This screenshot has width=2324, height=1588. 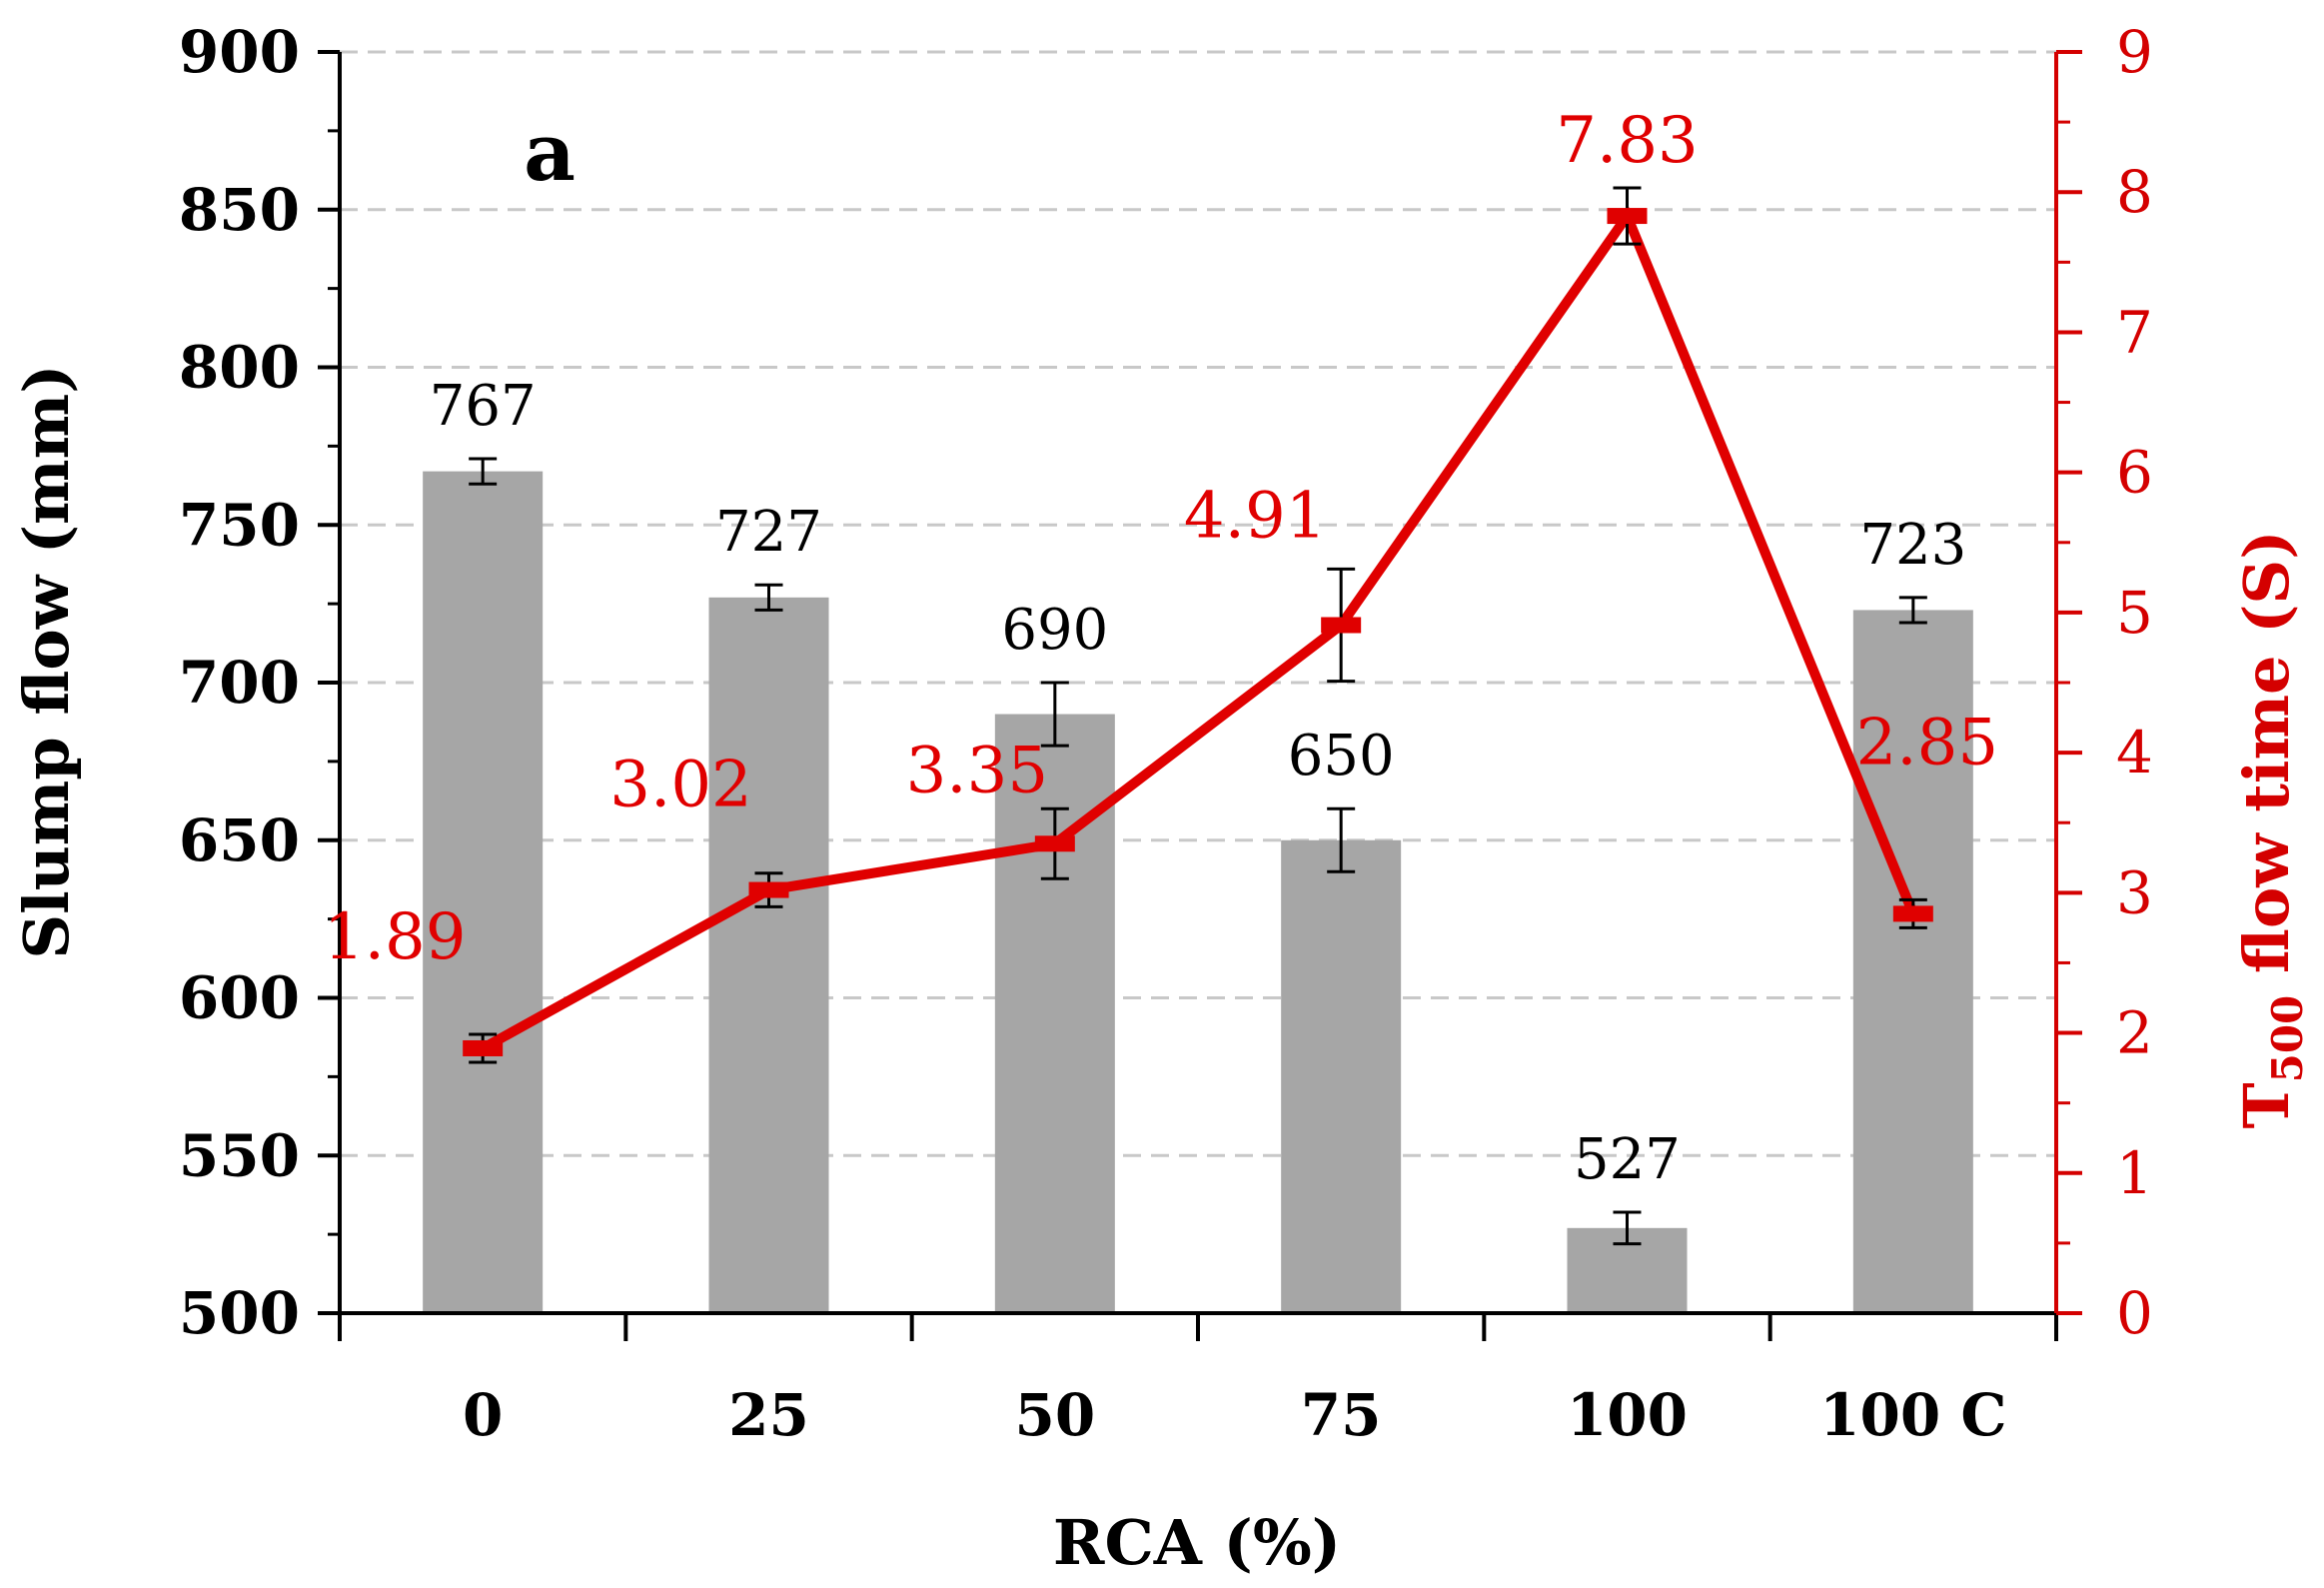 I want to click on y-tick-label: 700, so click(x=239, y=683).